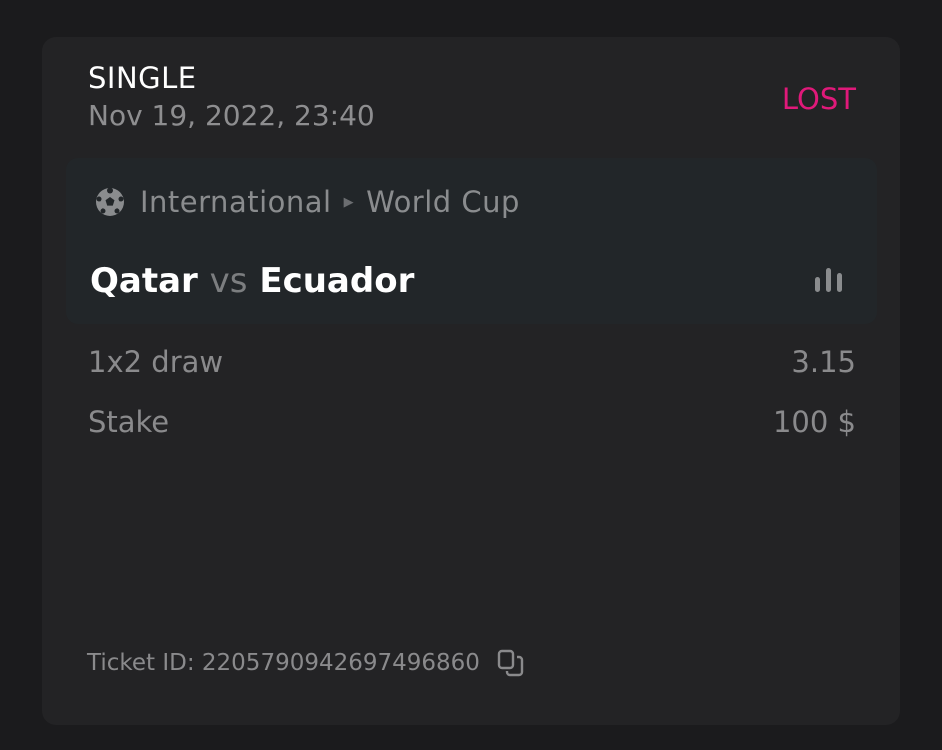 This screenshot has height=750, width=942. What do you see at coordinates (144, 281) in the screenshot?
I see `home-team: Qatar` at bounding box center [144, 281].